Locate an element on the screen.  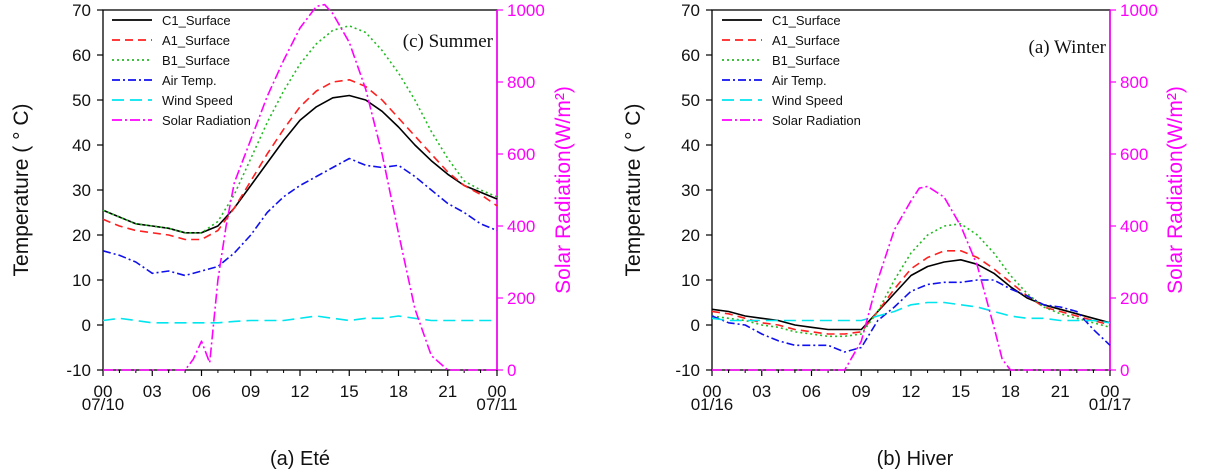
x-date-start: 07/10 is located at coordinates (103, 404).